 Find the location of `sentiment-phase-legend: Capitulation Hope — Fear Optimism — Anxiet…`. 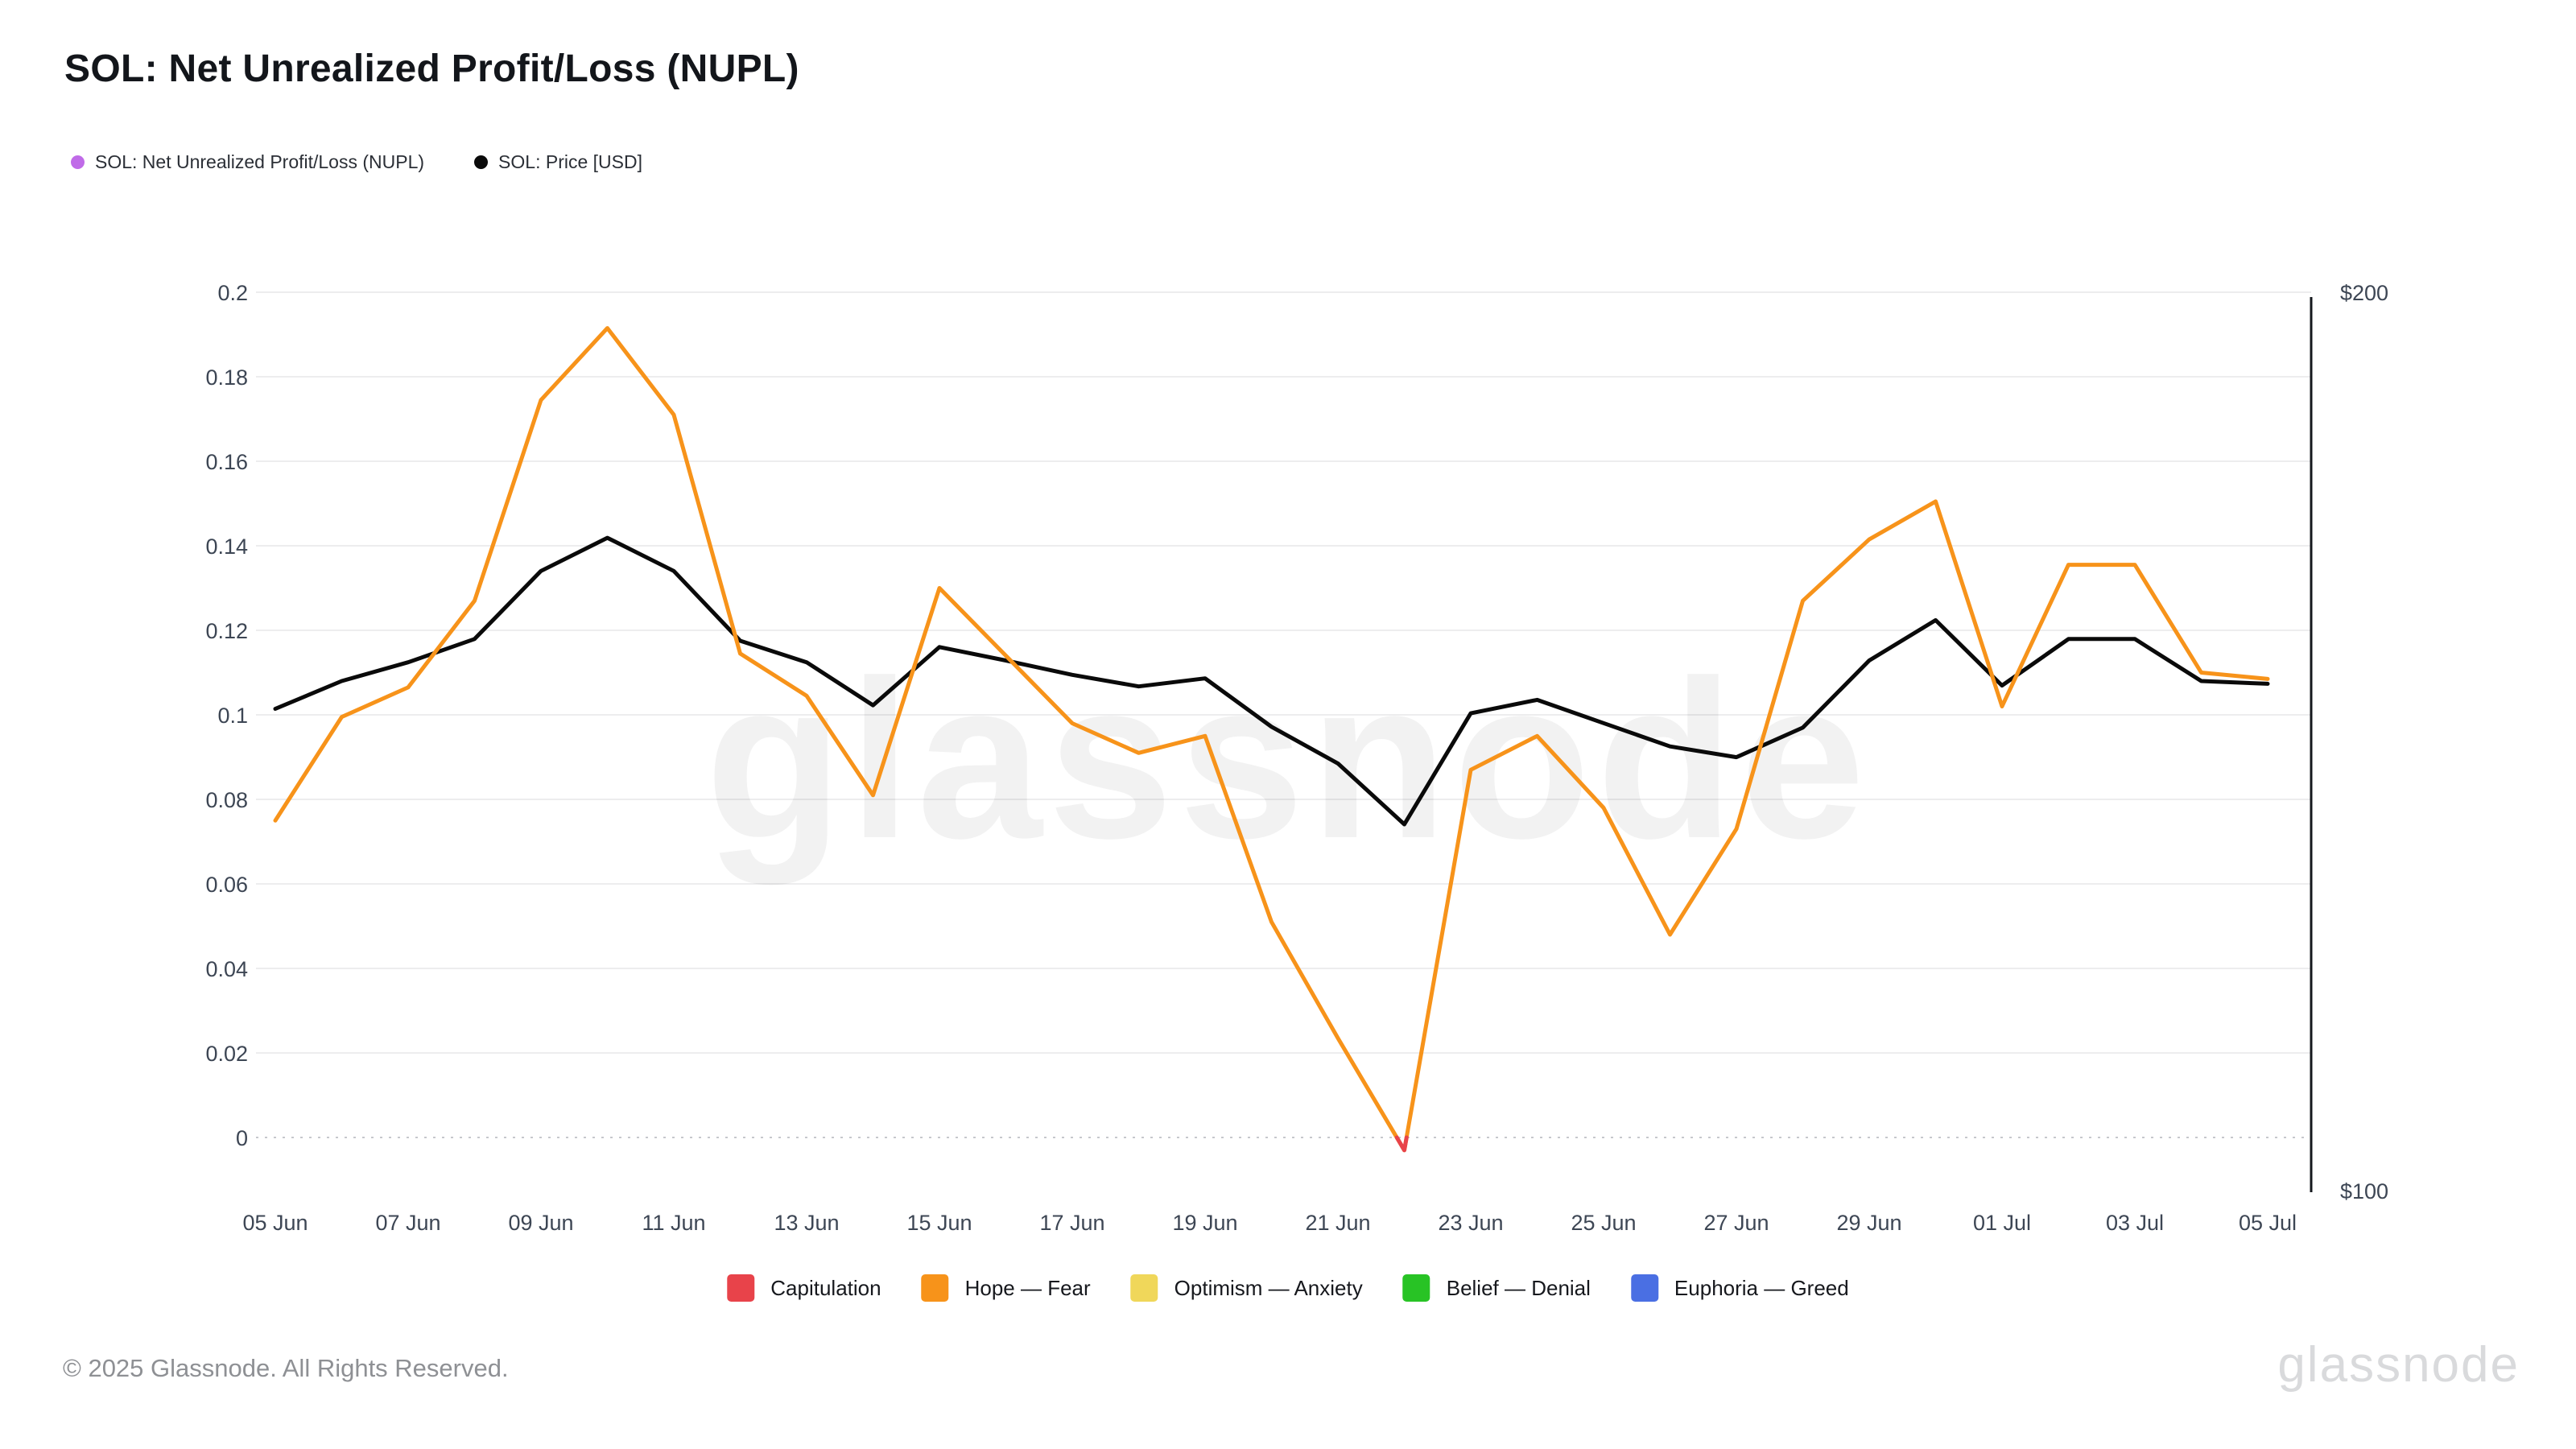

sentiment-phase-legend: Capitulation Hope — Fear Optimism — Anxiet… is located at coordinates (1288, 1288).